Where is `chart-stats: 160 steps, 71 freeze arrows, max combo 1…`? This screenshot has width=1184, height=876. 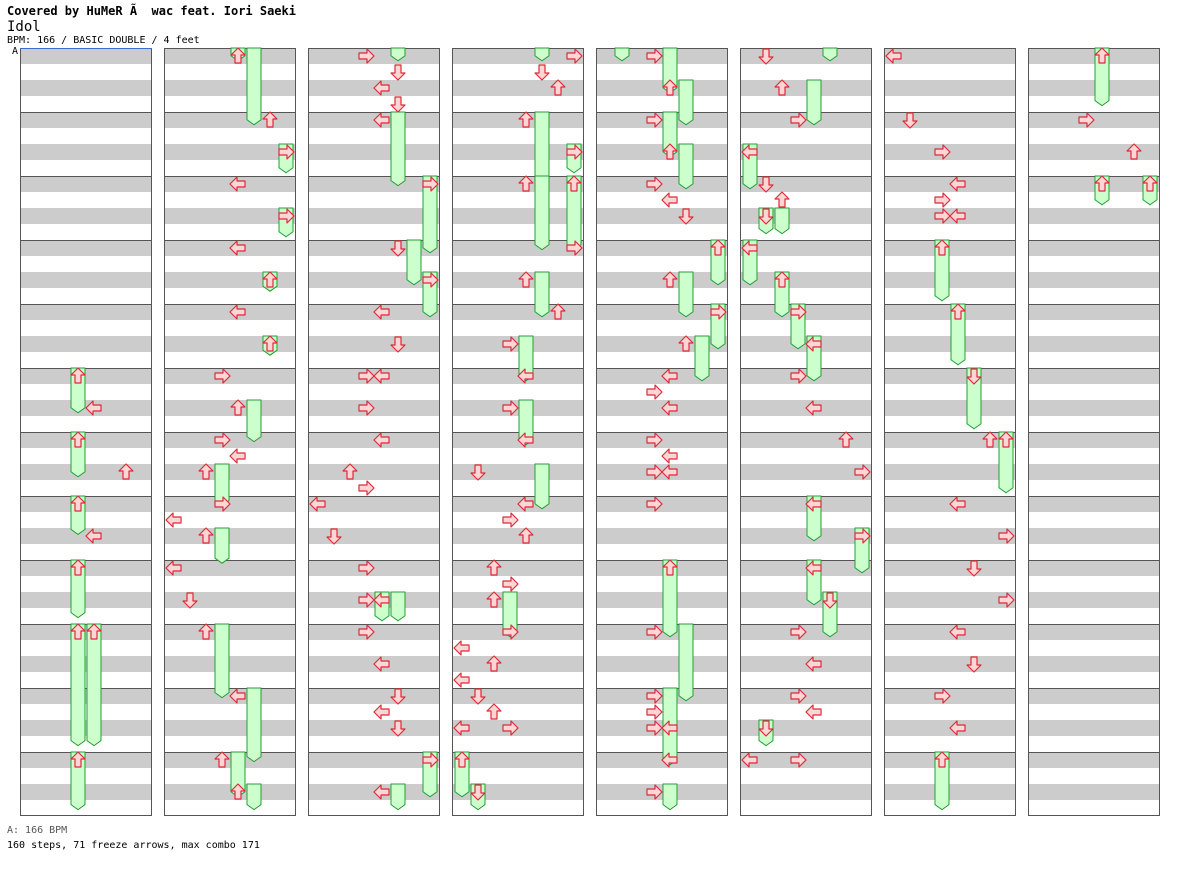
chart-stats: 160 steps, 71 freeze arrows, max combo 1… is located at coordinates (133, 845).